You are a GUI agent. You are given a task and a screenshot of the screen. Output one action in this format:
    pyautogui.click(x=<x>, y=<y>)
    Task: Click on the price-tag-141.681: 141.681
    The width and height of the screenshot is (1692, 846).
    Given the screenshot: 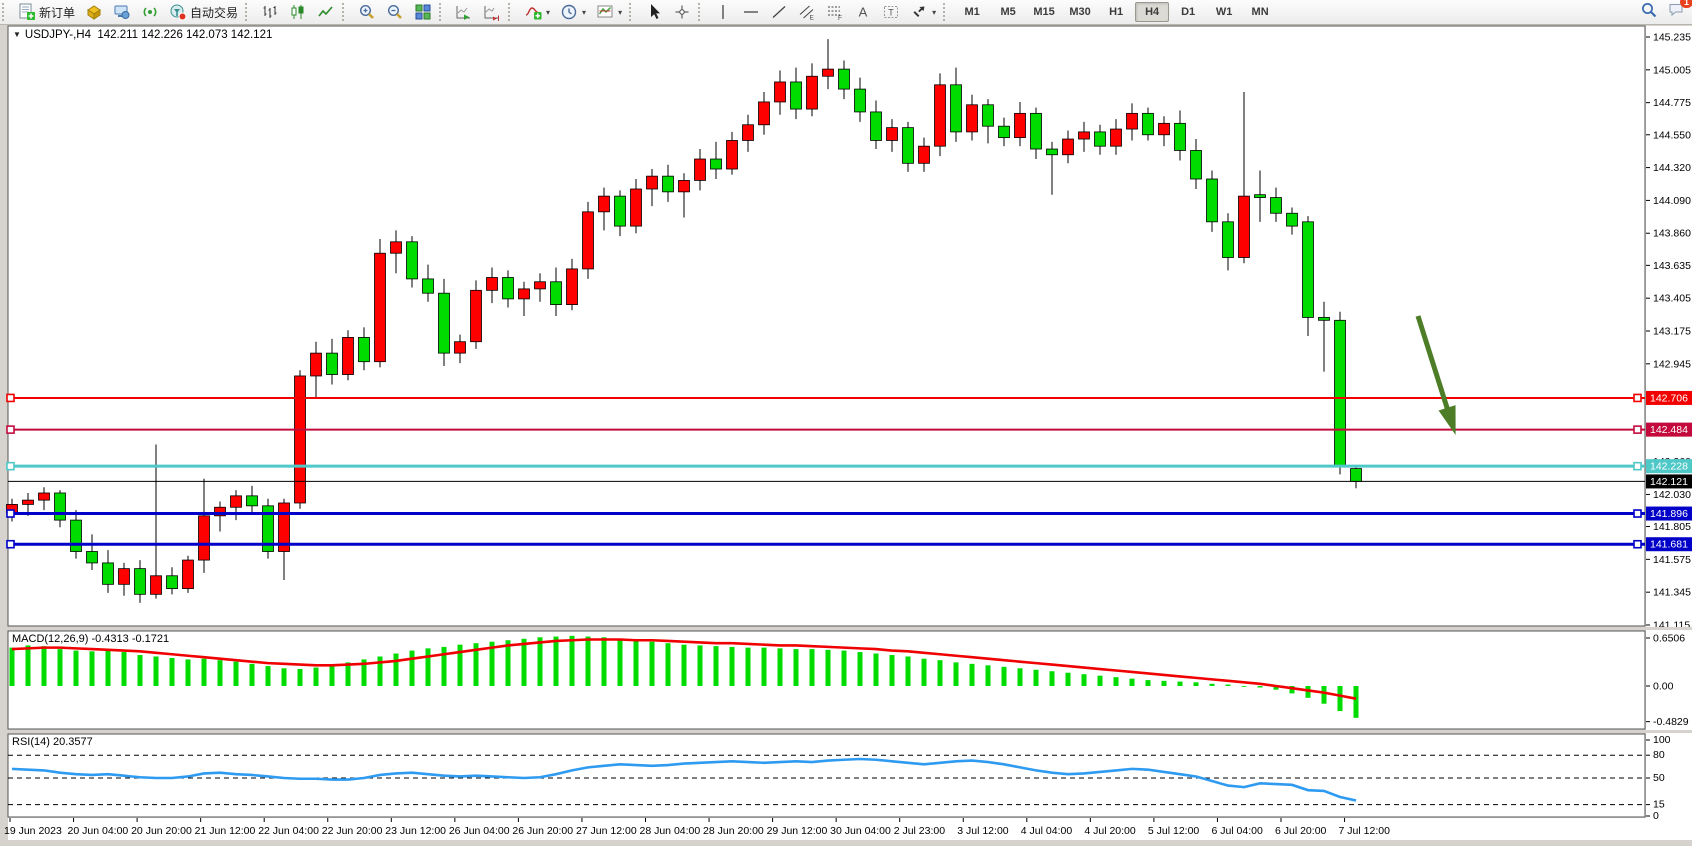 What is the action you would take?
    pyautogui.click(x=1669, y=544)
    